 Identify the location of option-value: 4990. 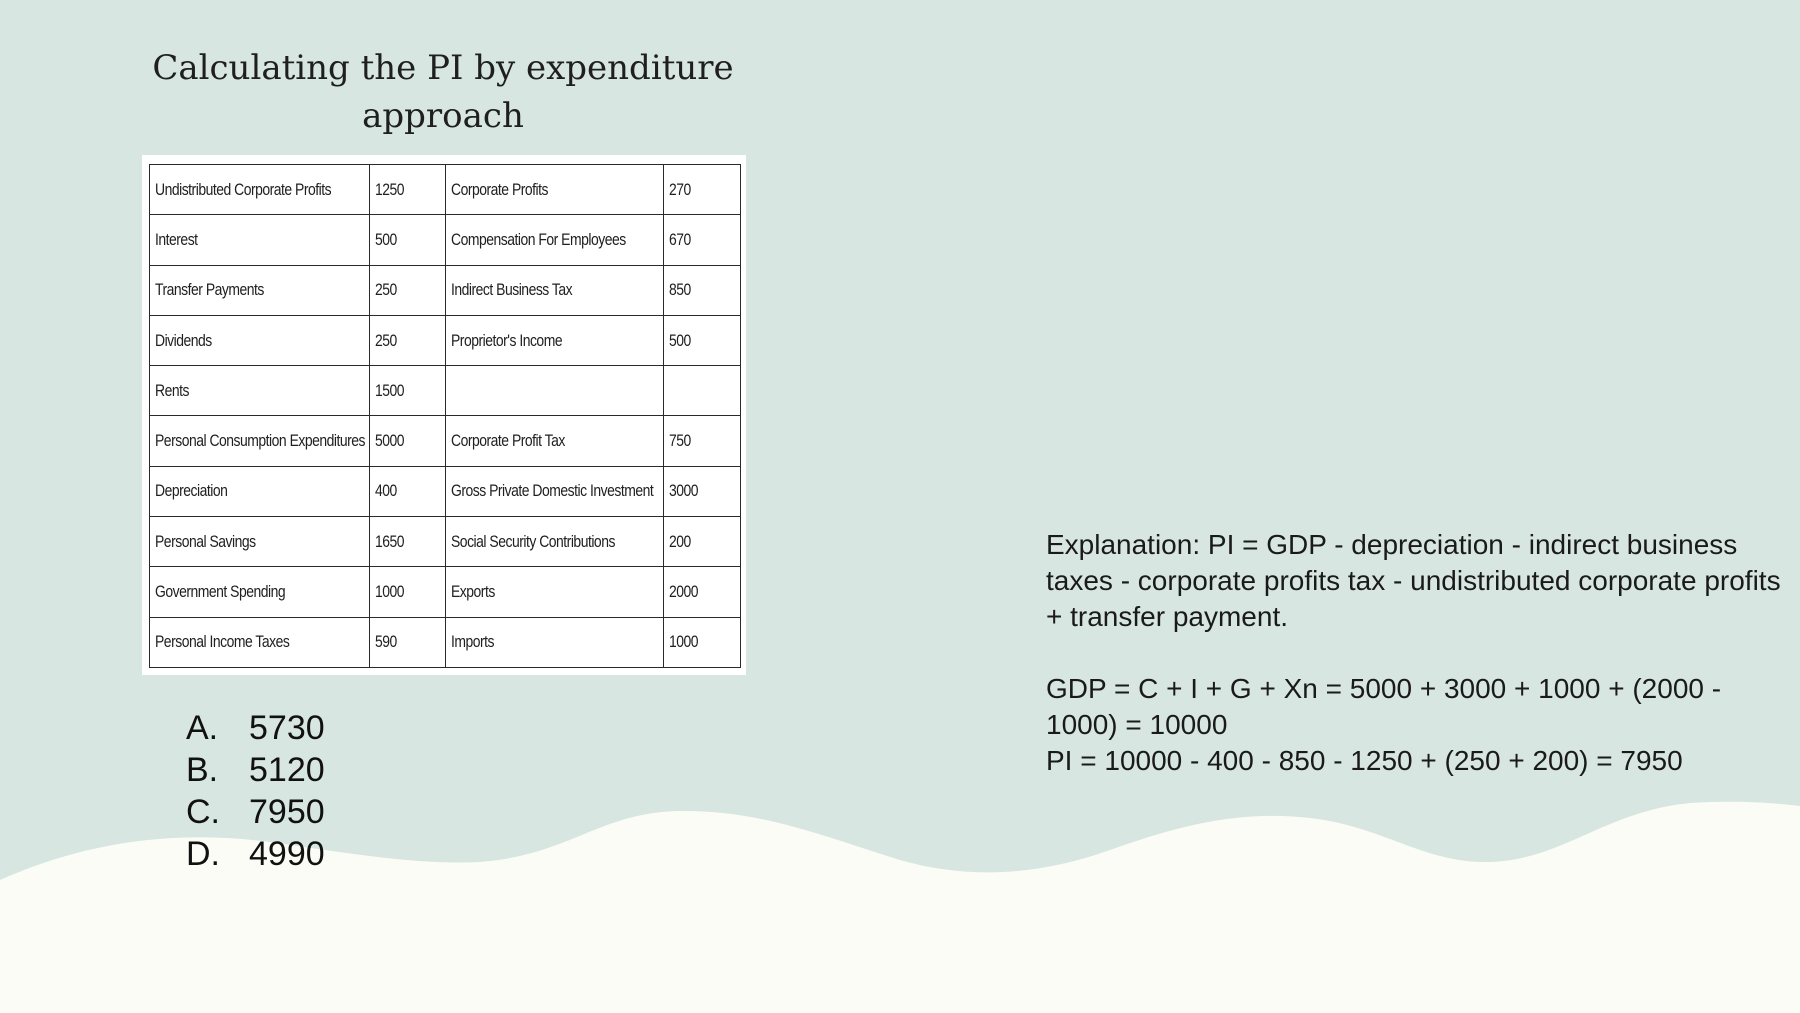
(287, 854).